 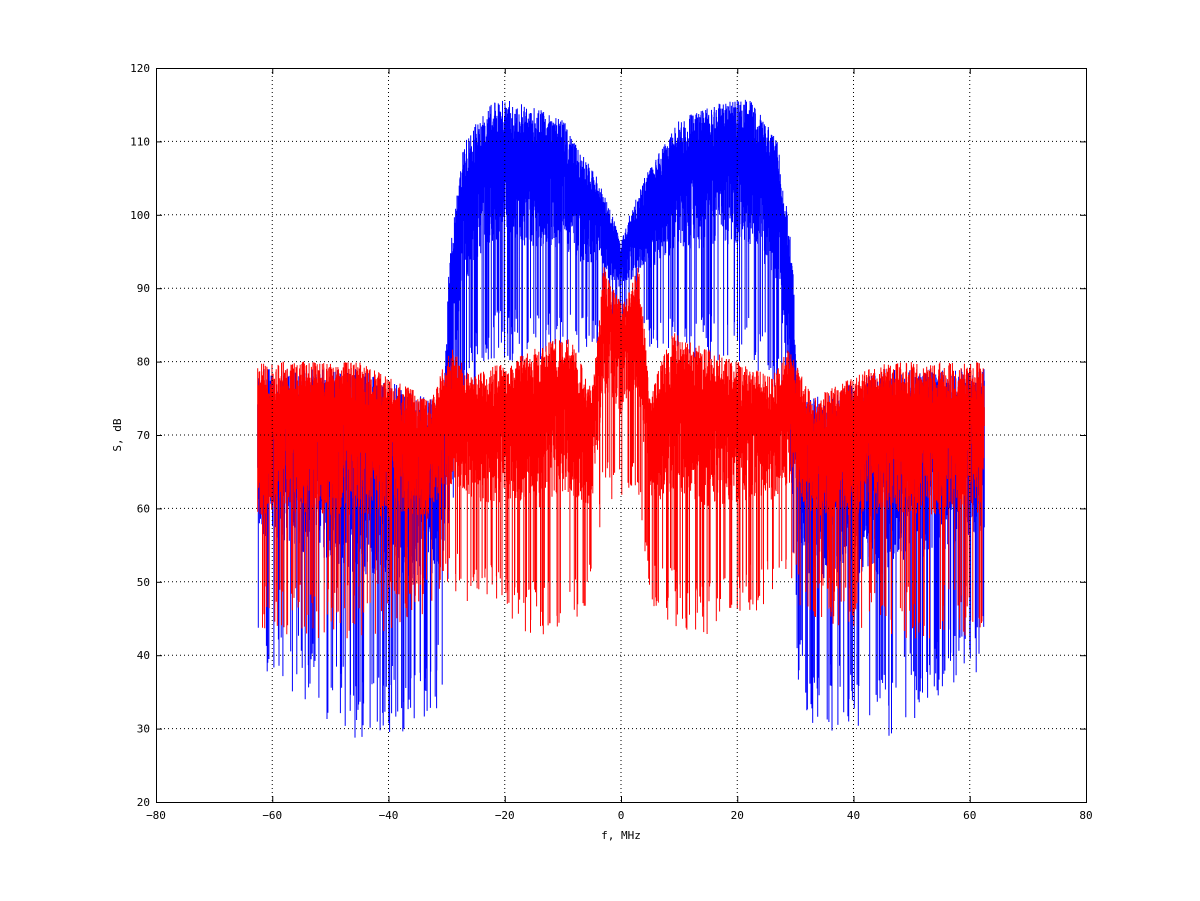 I want to click on x-tick-label: 60, so click(x=969, y=815).